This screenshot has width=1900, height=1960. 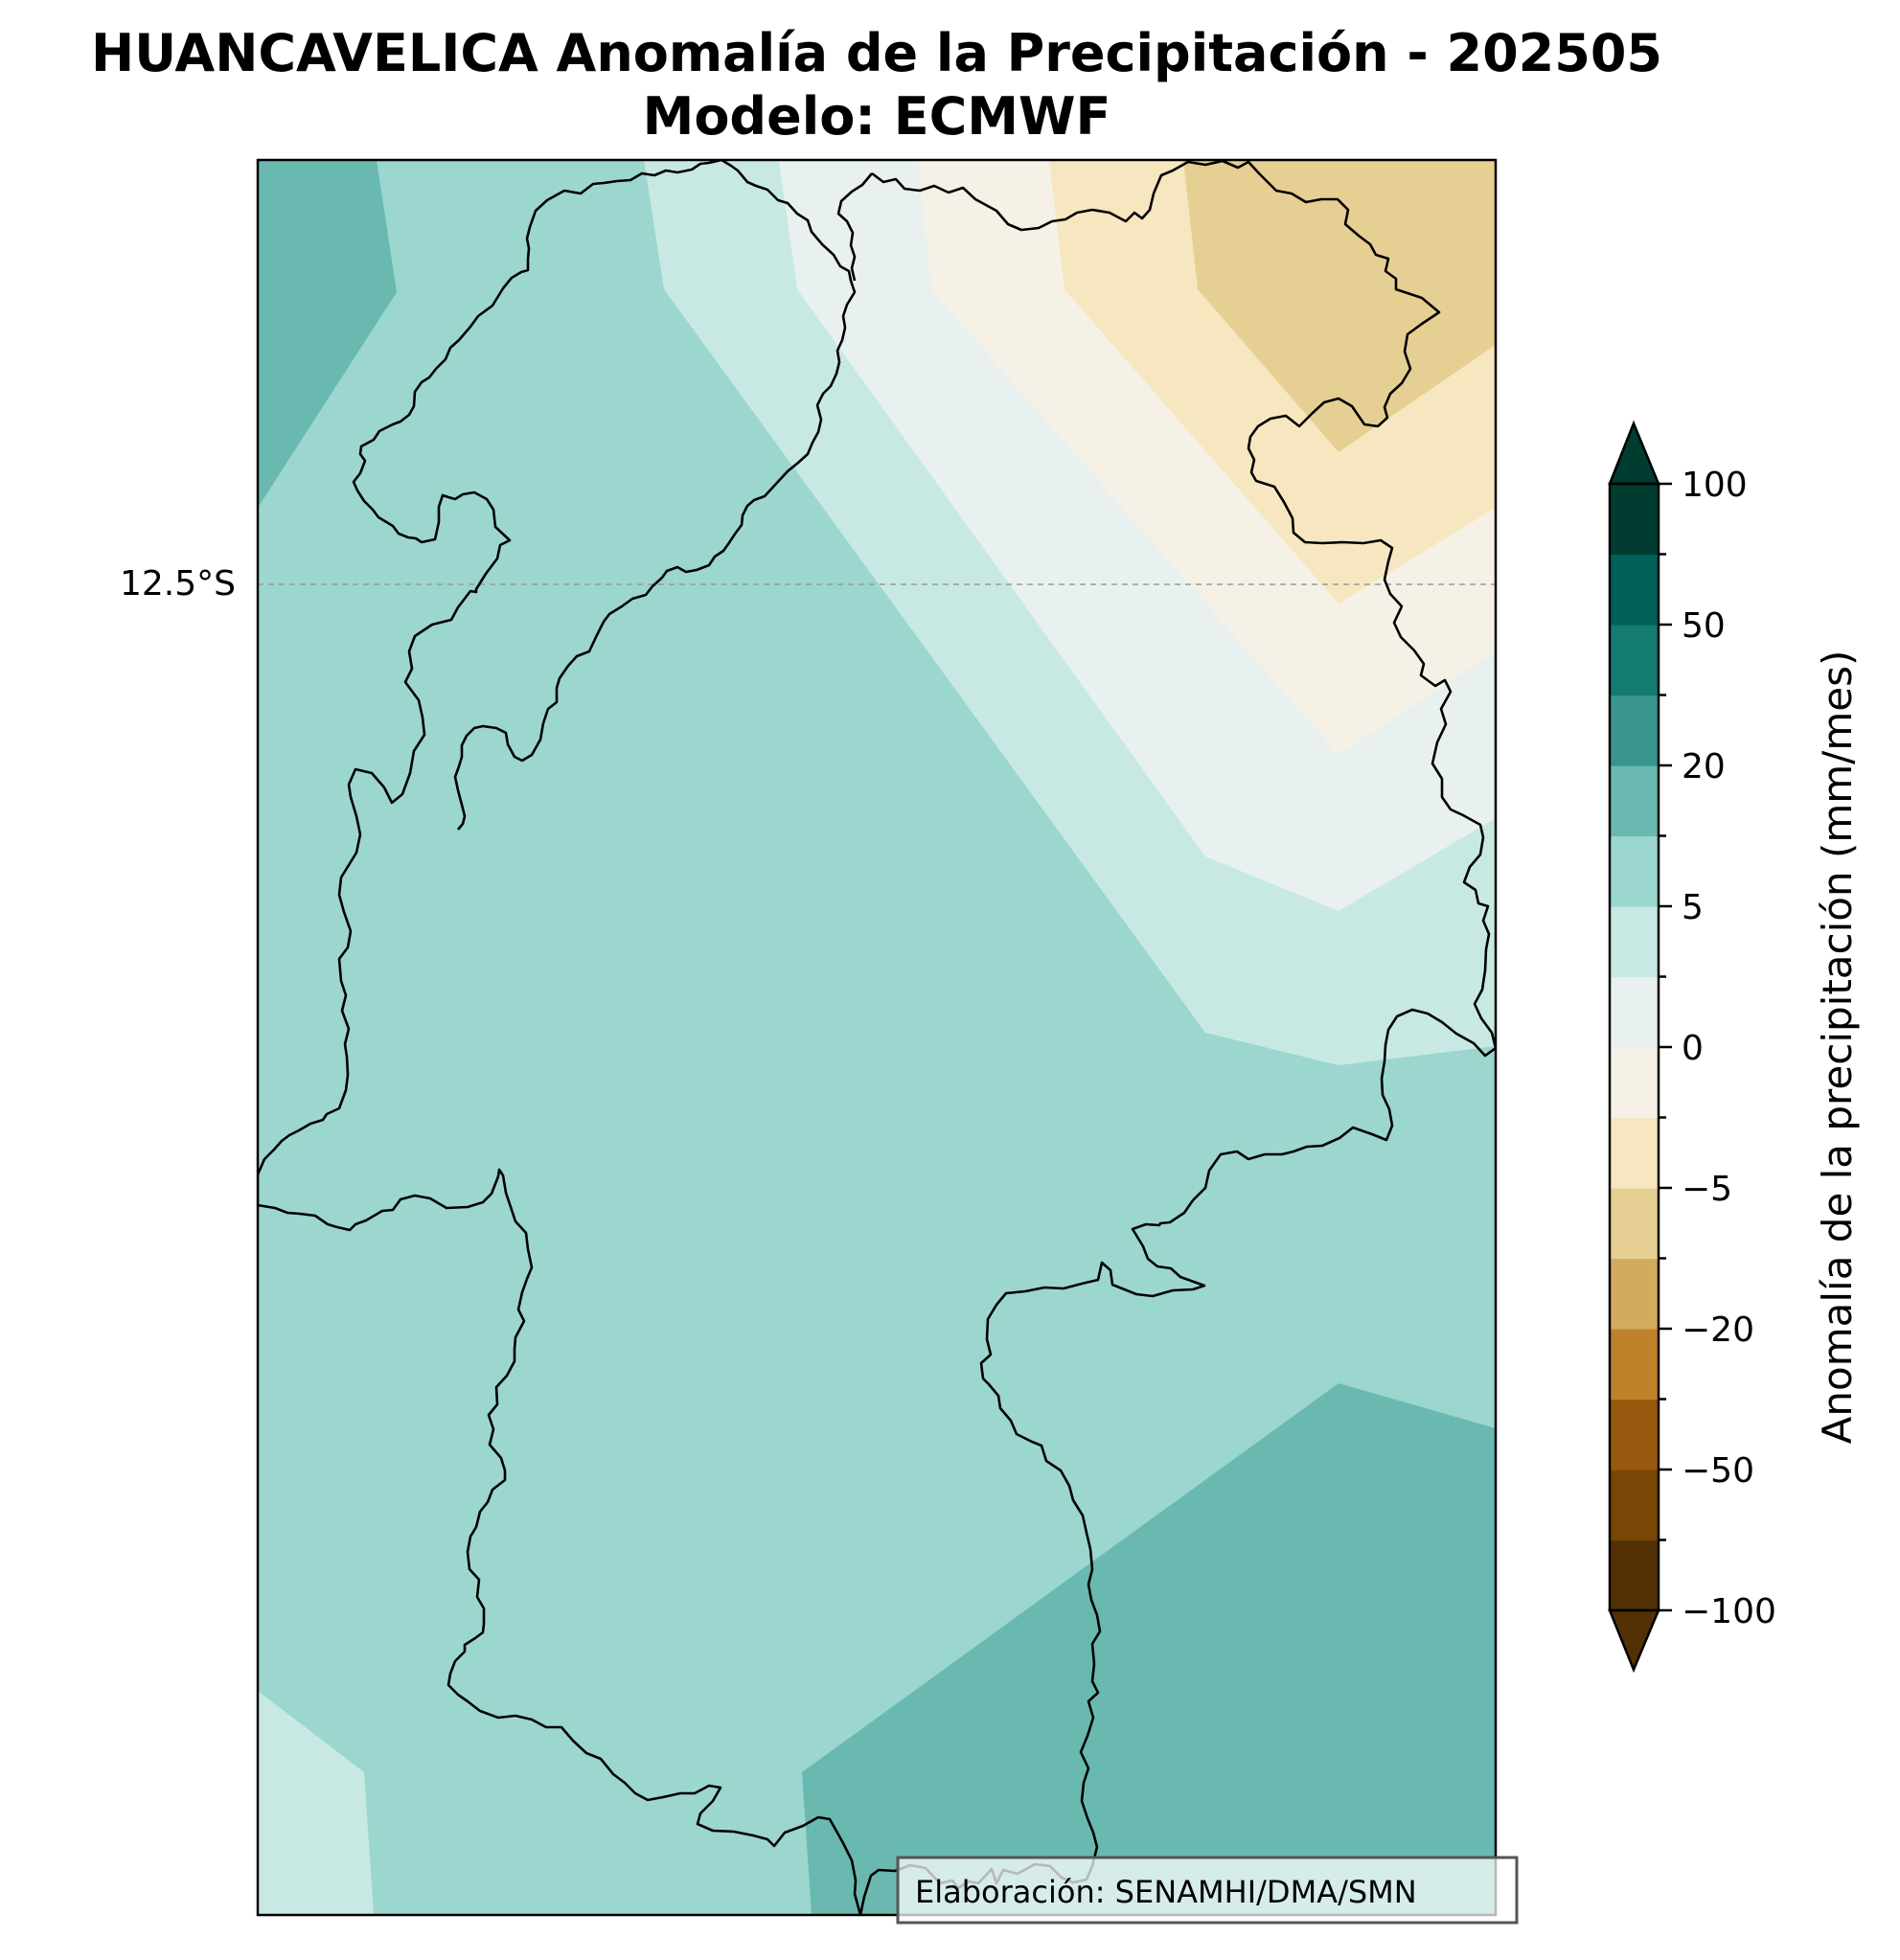 What do you see at coordinates (1634, 1641) in the screenshot?
I see `colorbar-extension-low` at bounding box center [1634, 1641].